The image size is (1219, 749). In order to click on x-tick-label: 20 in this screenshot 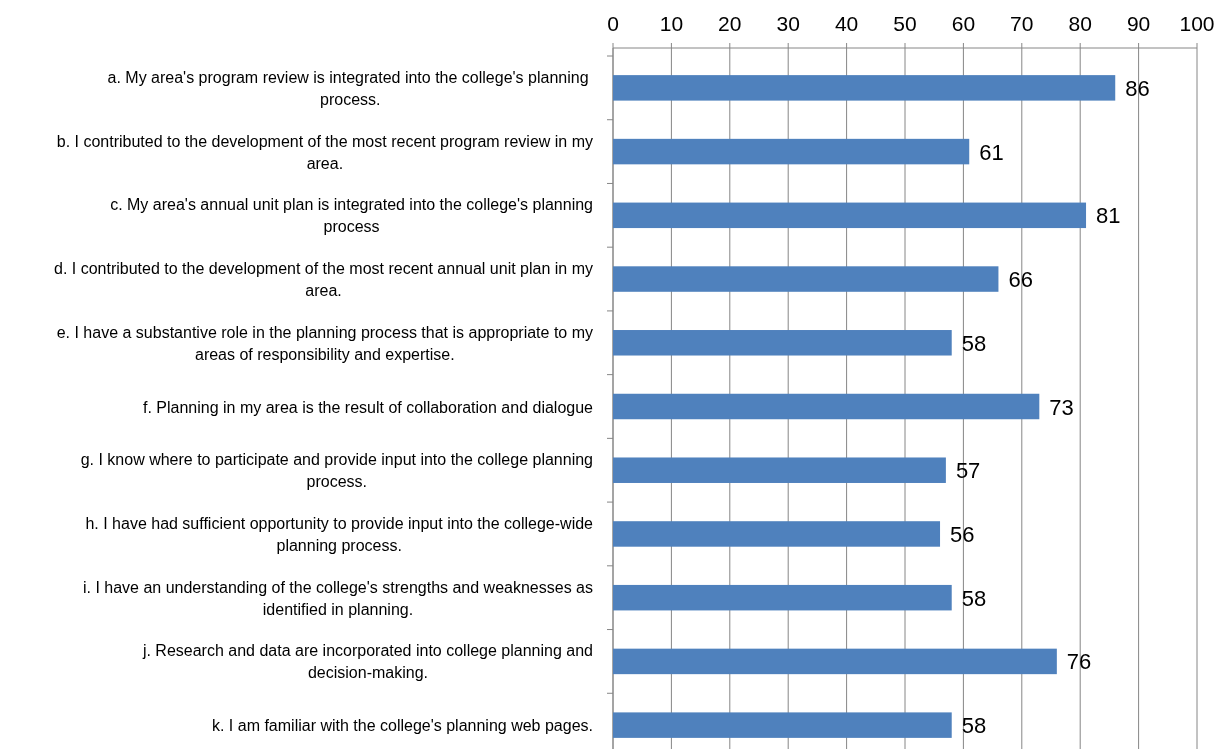, I will do `click(730, 23)`.